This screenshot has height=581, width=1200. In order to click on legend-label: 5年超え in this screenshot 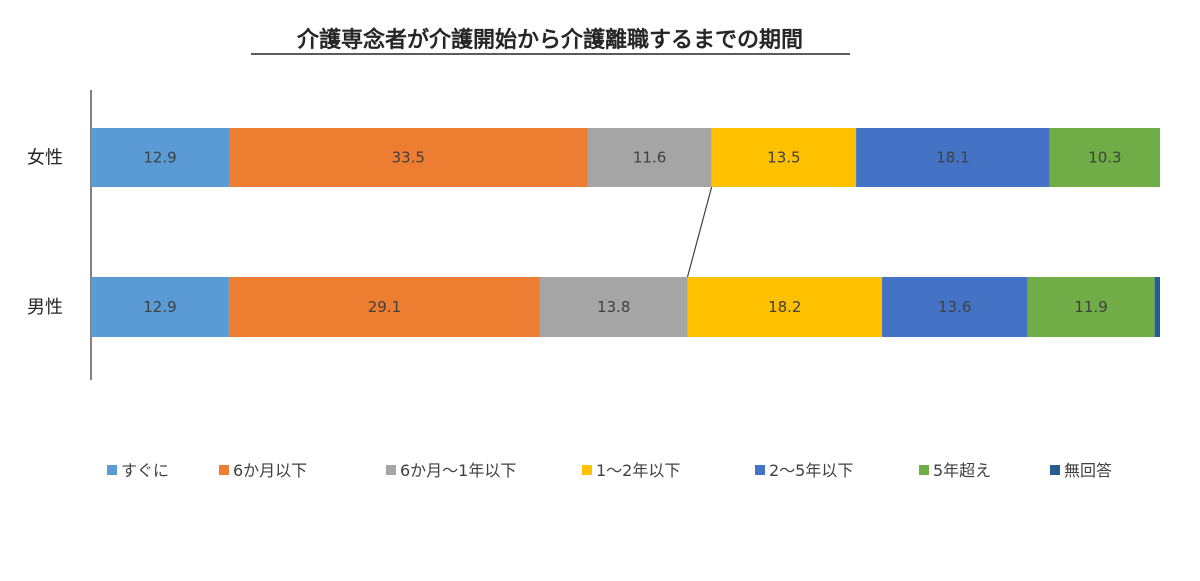, I will do `click(962, 470)`.